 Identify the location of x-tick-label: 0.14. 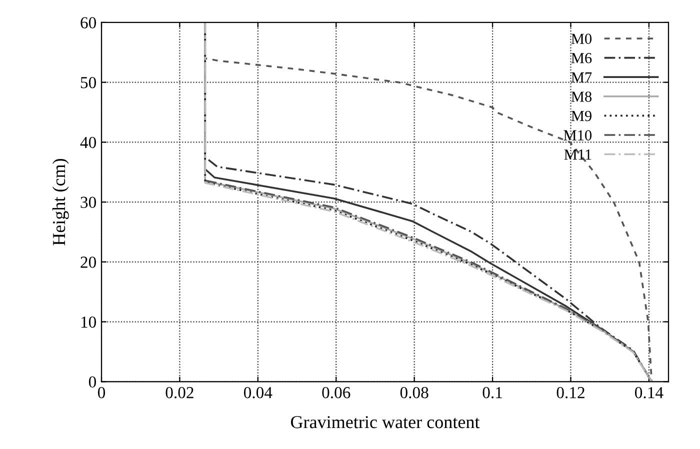
(649, 392).